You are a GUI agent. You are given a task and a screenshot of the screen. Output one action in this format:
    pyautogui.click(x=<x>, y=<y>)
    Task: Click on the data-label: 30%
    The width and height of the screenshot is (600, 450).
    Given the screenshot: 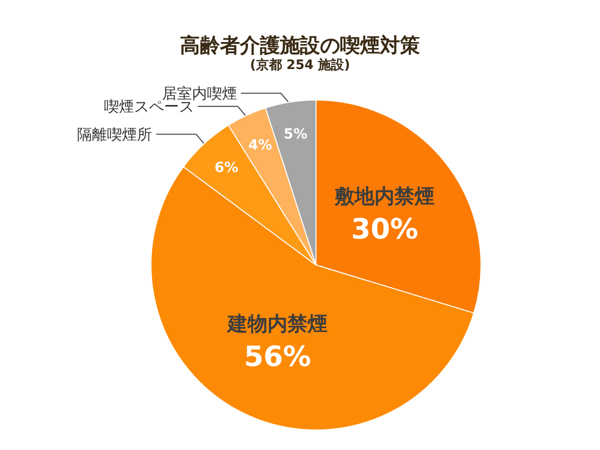 What is the action you would take?
    pyautogui.click(x=384, y=229)
    